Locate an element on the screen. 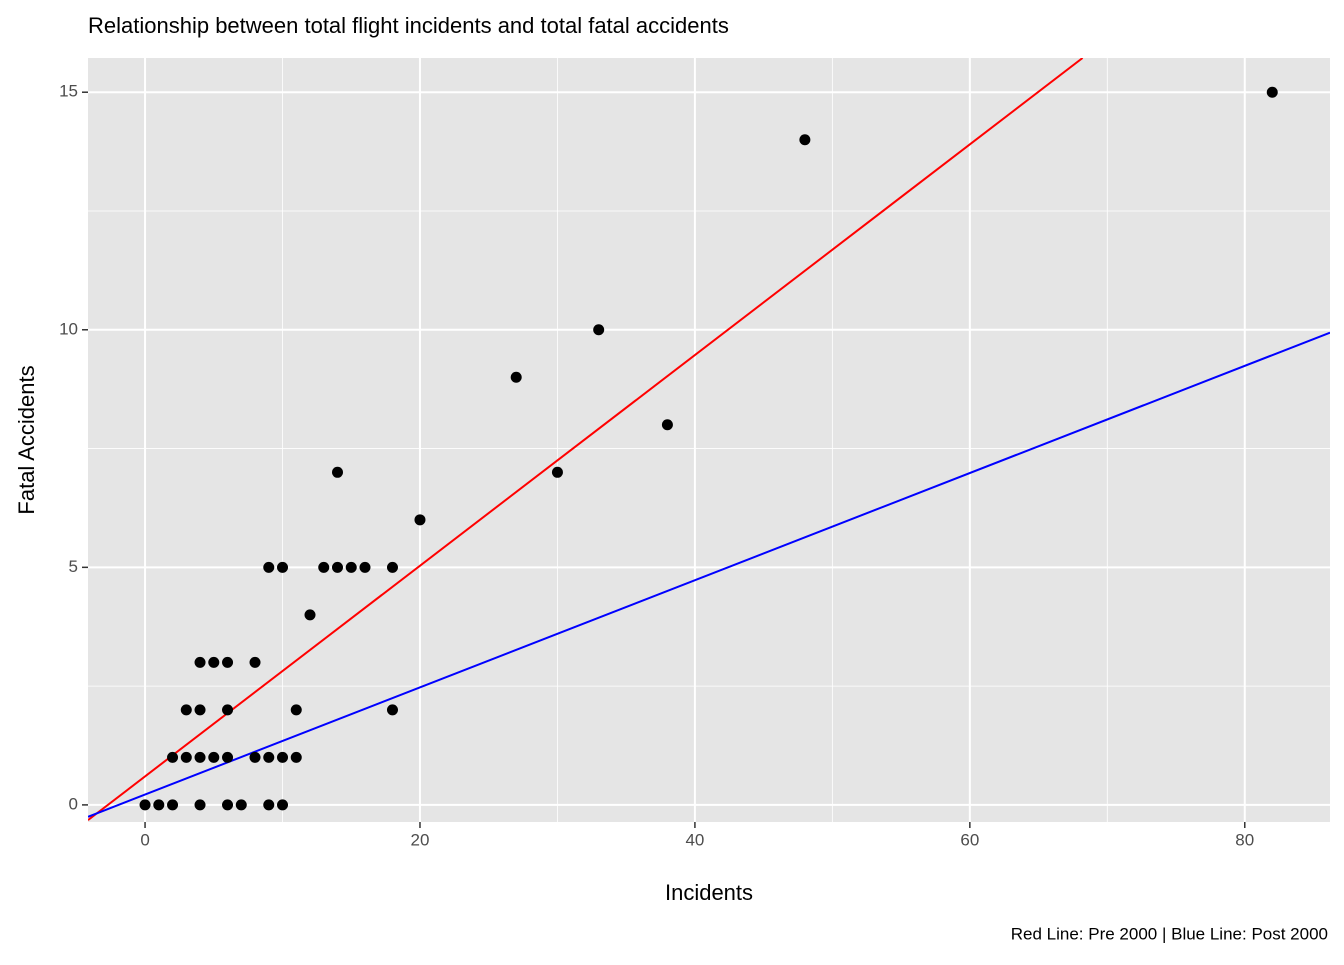 The image size is (1344, 965). x-tick-label: 60 is located at coordinates (969, 839).